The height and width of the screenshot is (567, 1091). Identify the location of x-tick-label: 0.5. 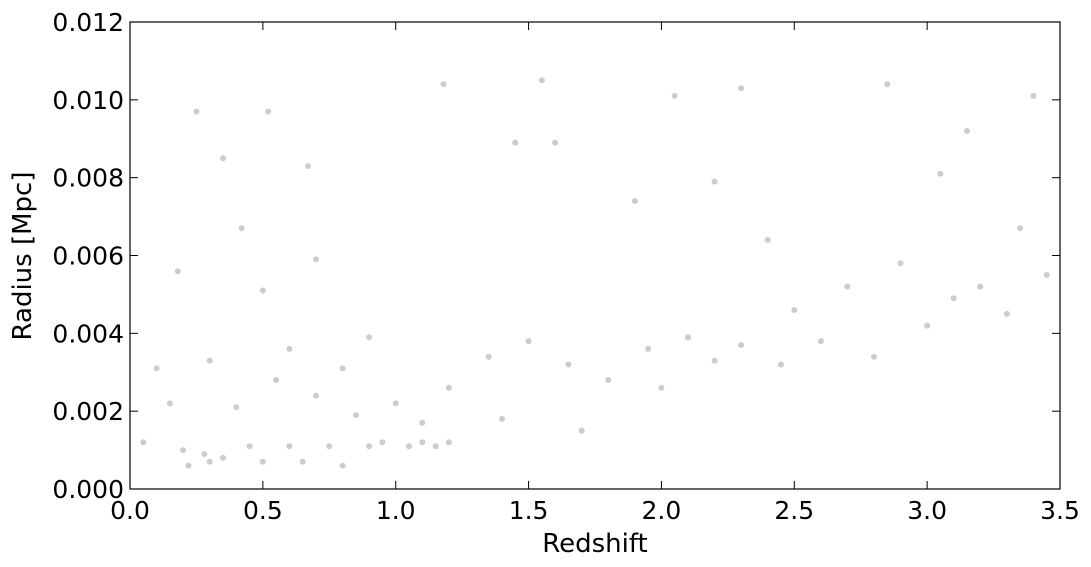
(263, 510).